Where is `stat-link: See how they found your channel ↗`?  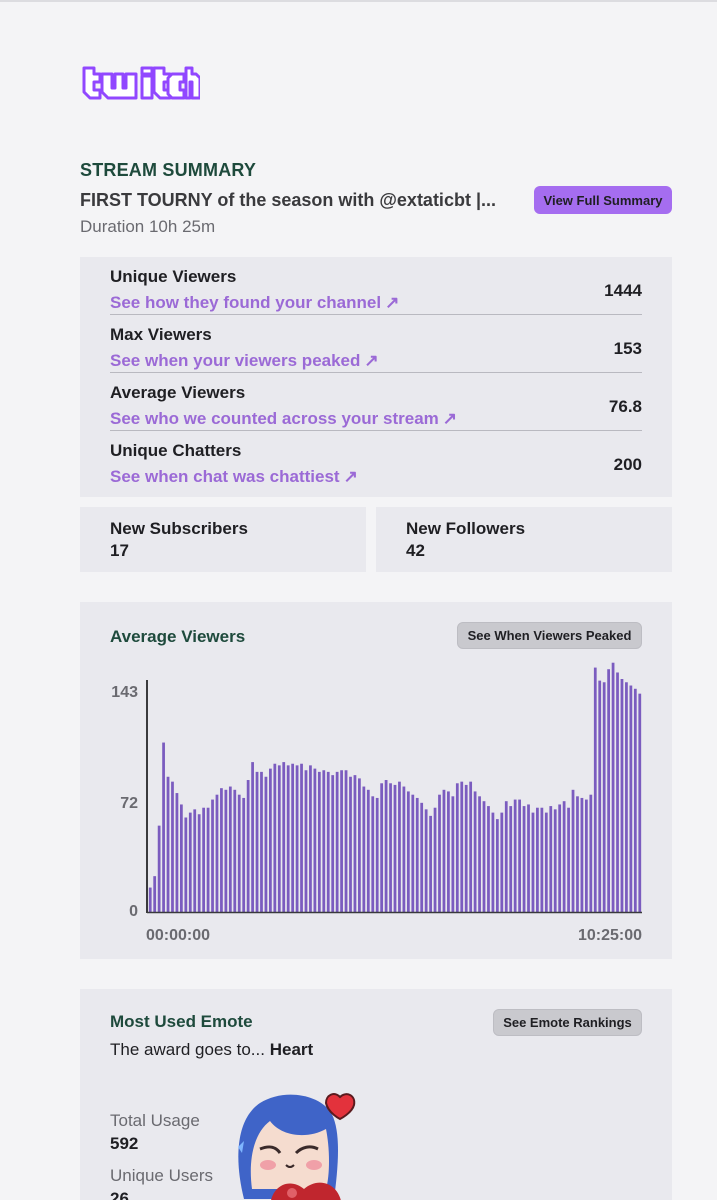
stat-link: See how they found your channel ↗ is located at coordinates (254, 303).